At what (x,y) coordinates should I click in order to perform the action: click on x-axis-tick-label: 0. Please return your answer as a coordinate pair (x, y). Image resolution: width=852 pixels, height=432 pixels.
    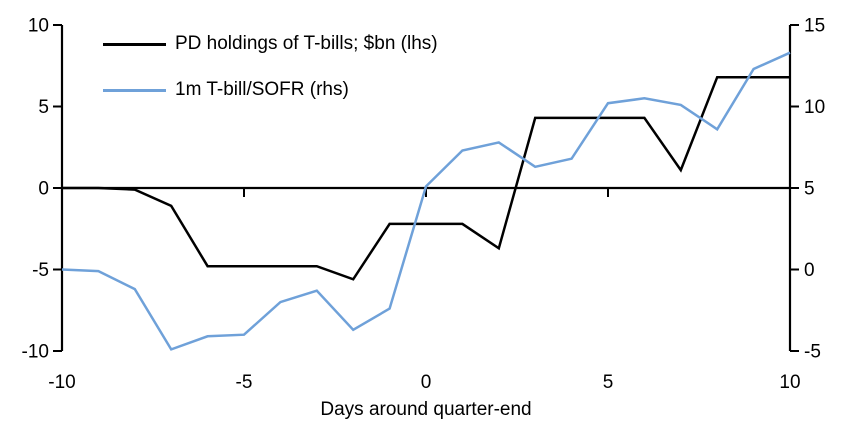
    Looking at the image, I should click on (426, 382).